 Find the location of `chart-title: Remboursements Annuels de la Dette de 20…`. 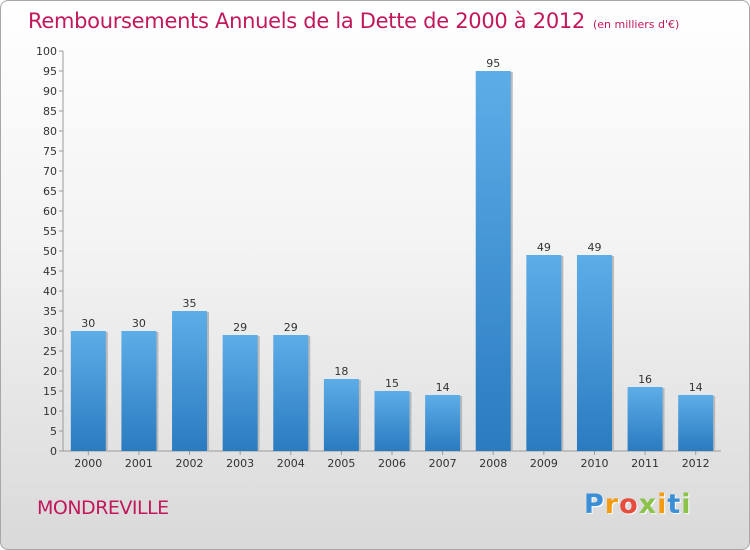

chart-title: Remboursements Annuels de la Dette de 20… is located at coordinates (353, 21).